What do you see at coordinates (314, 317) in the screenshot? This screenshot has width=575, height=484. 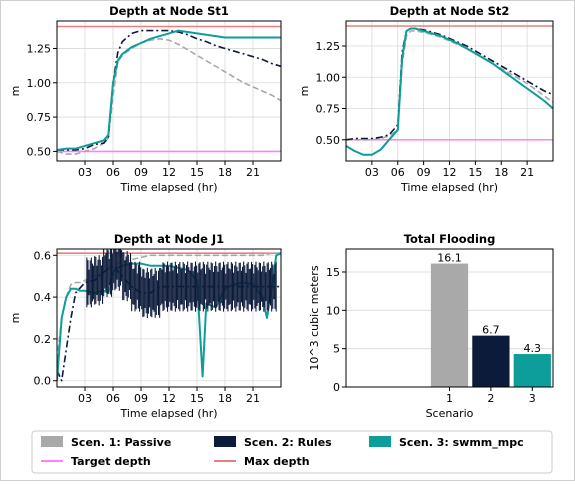 I see `y-axis-label: 10^3 cubic meters` at bounding box center [314, 317].